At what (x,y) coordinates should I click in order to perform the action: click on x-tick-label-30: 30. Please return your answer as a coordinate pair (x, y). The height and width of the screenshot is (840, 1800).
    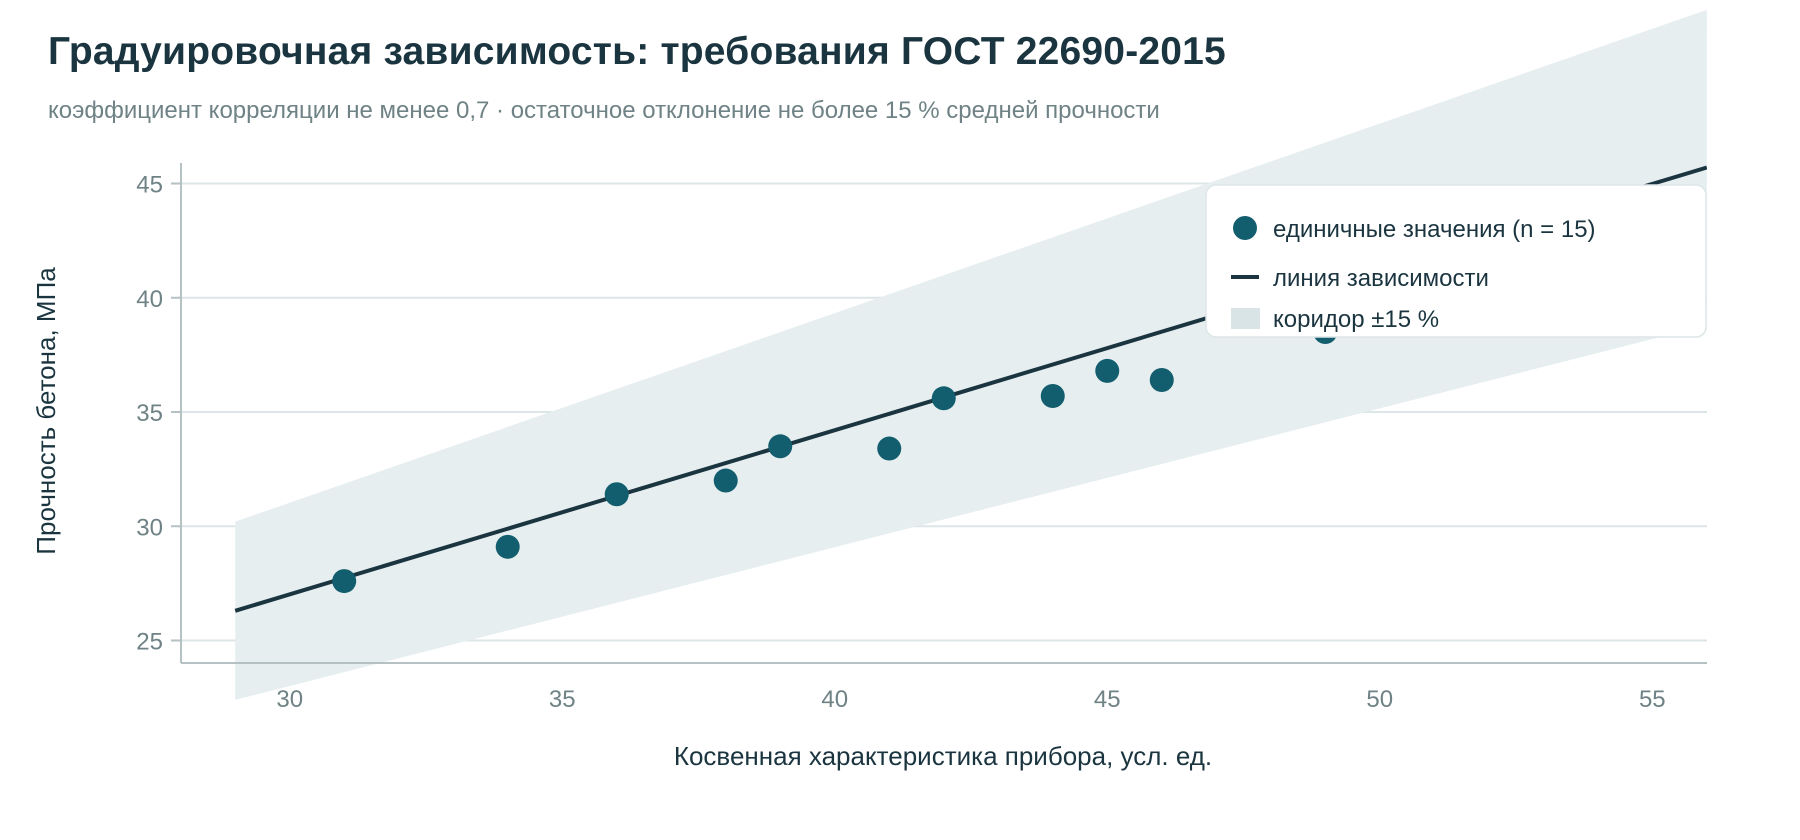
    Looking at the image, I should click on (289, 699).